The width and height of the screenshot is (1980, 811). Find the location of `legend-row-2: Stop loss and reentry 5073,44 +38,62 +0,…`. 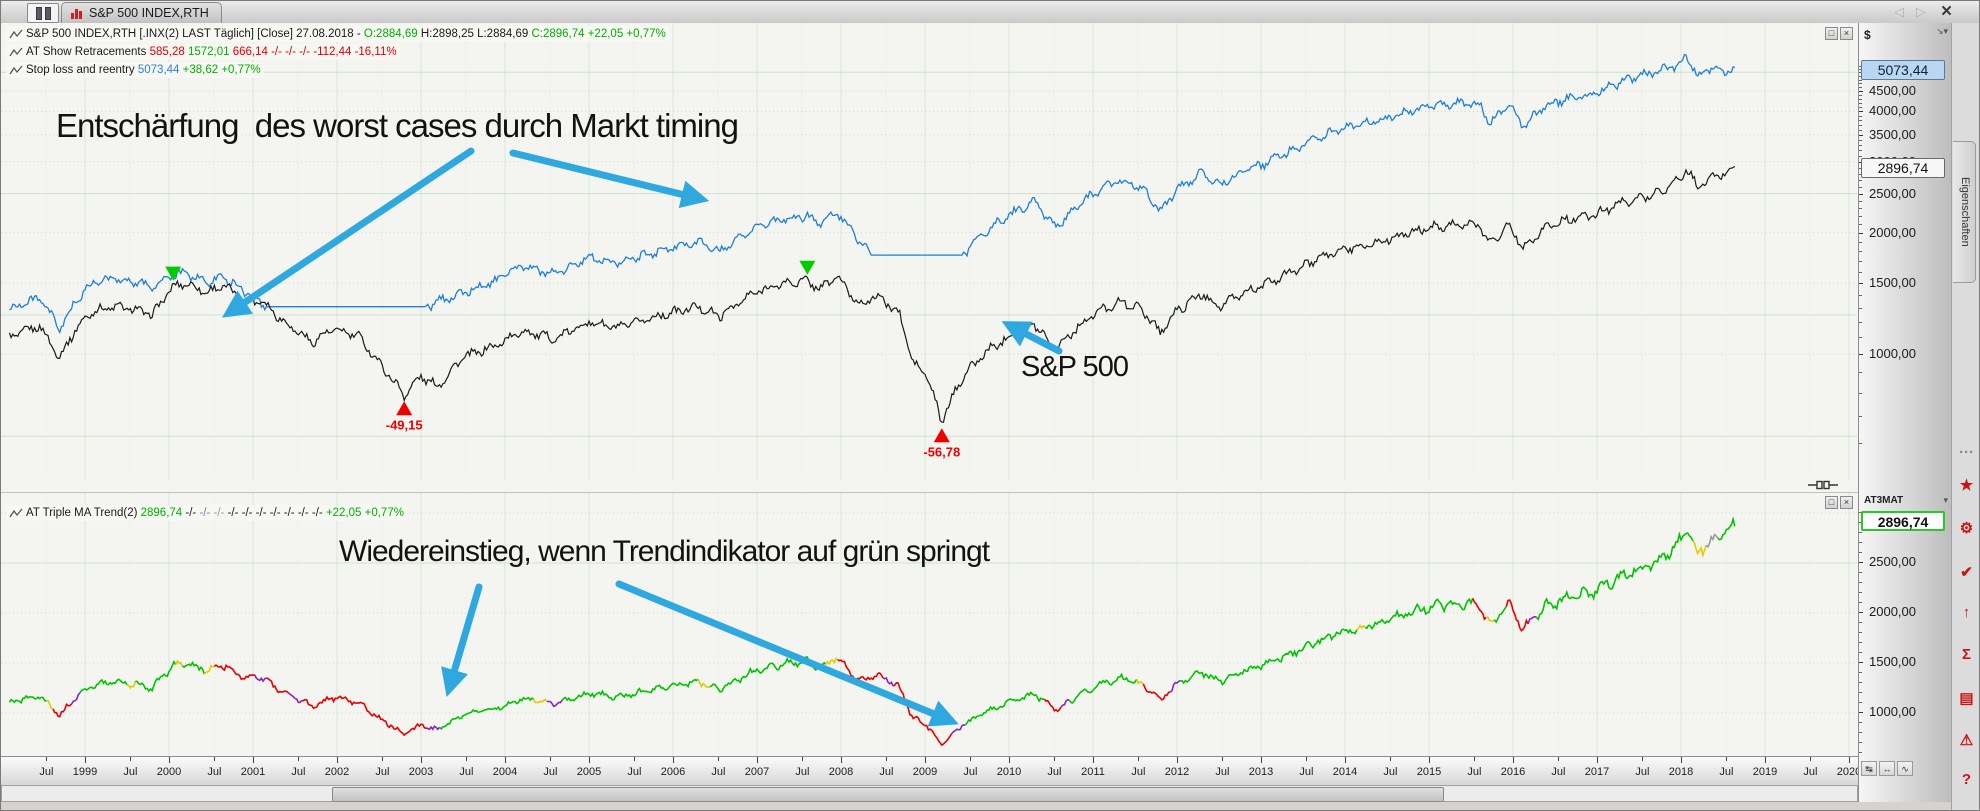

legend-row-2: Stop loss and reentry 5073,44 +38,62 +0,… is located at coordinates (135, 70).